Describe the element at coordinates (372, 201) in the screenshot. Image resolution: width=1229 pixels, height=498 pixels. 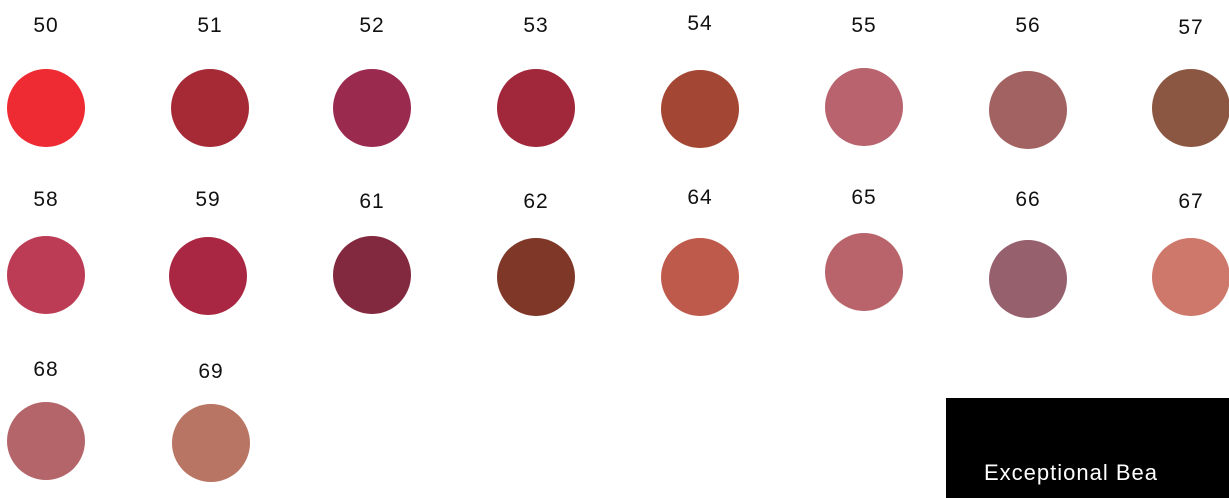
I see `swatch-number: 61` at that location.